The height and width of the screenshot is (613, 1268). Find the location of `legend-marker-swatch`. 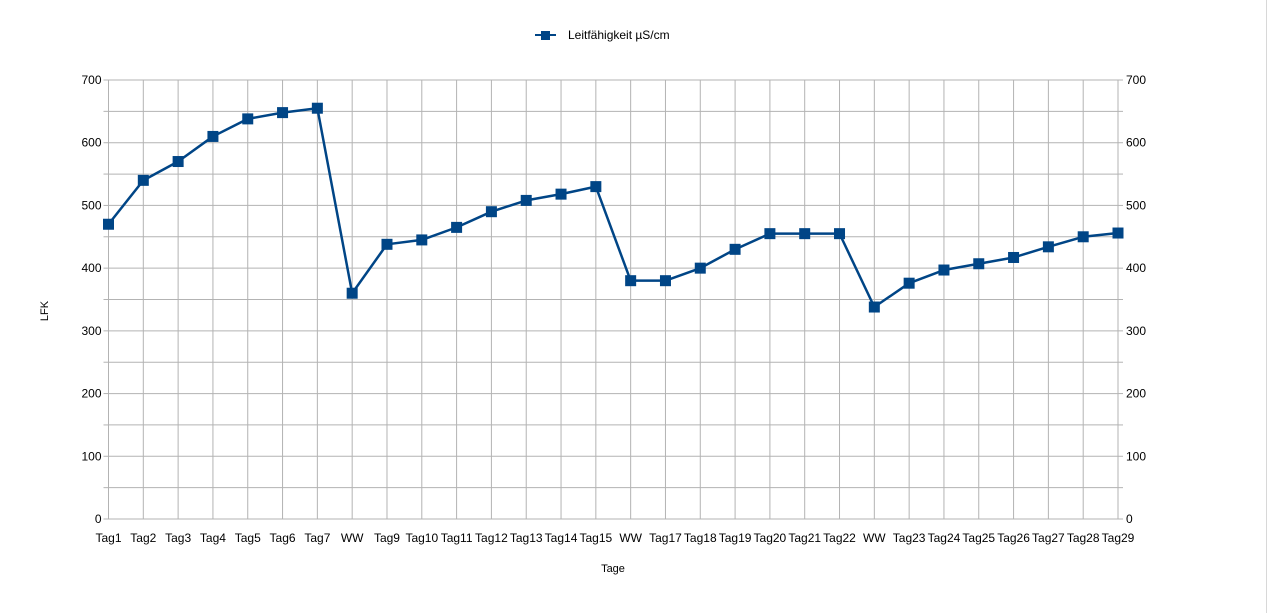

legend-marker-swatch is located at coordinates (545, 35).